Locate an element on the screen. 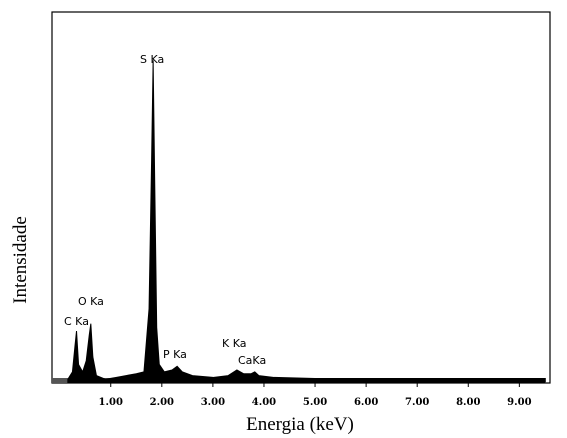 This screenshot has height=438, width=567. x-tick-label: 1.00 is located at coordinates (111, 402).